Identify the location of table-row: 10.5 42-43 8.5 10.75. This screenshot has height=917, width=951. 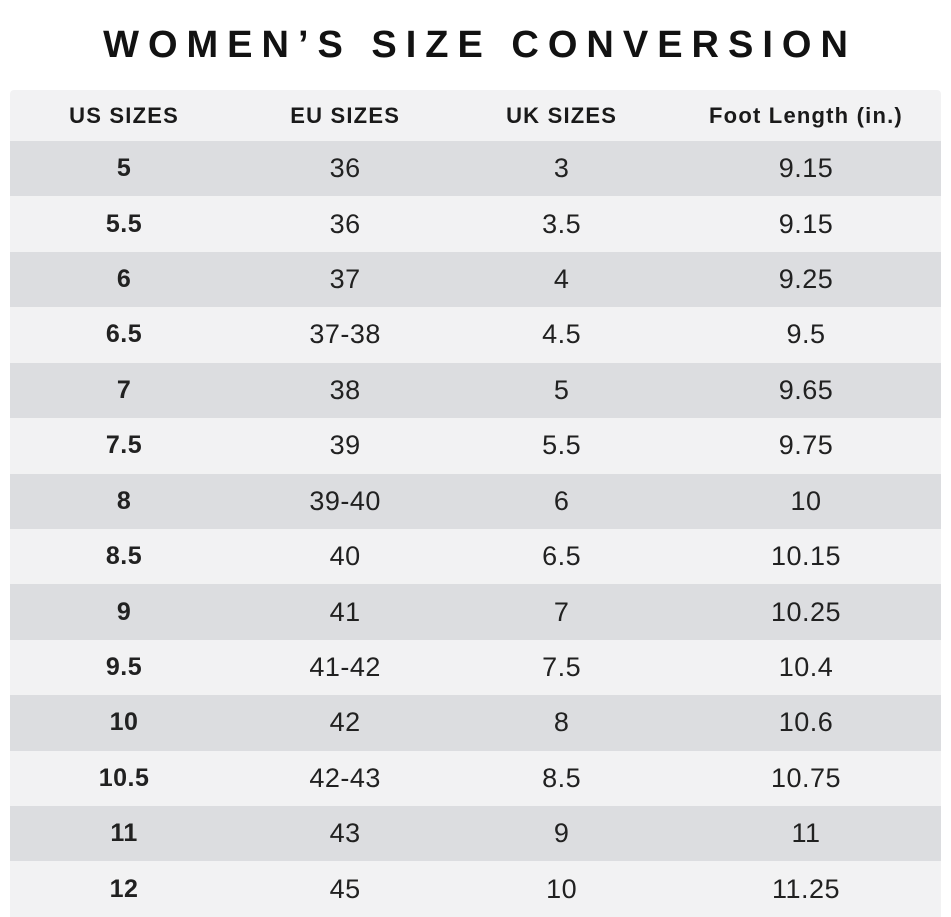
(475, 778).